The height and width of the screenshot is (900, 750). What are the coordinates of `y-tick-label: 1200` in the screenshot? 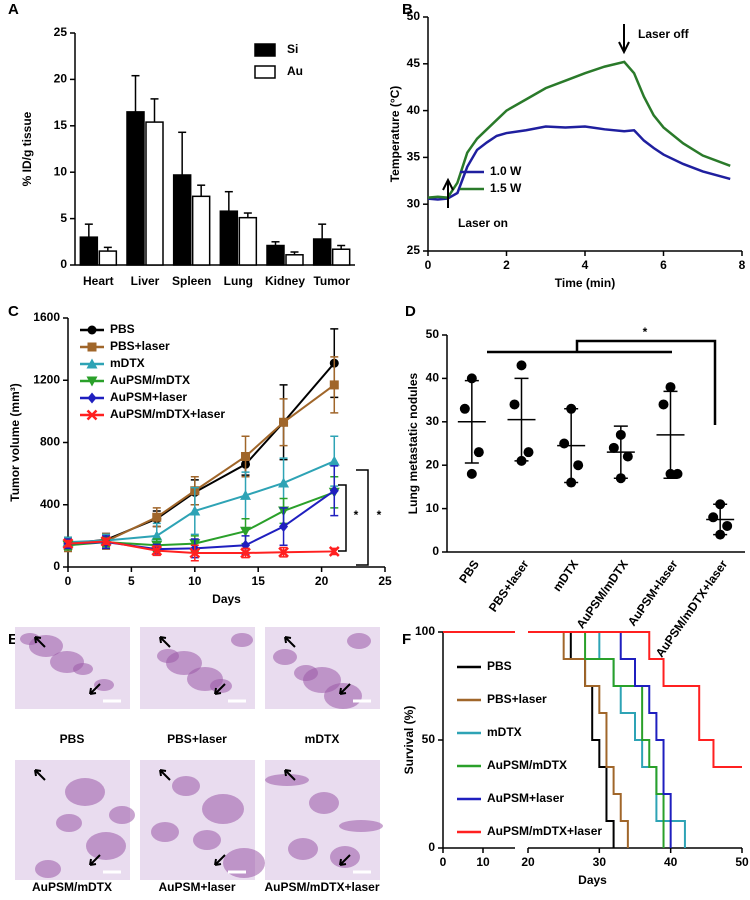 It's located at (46, 379).